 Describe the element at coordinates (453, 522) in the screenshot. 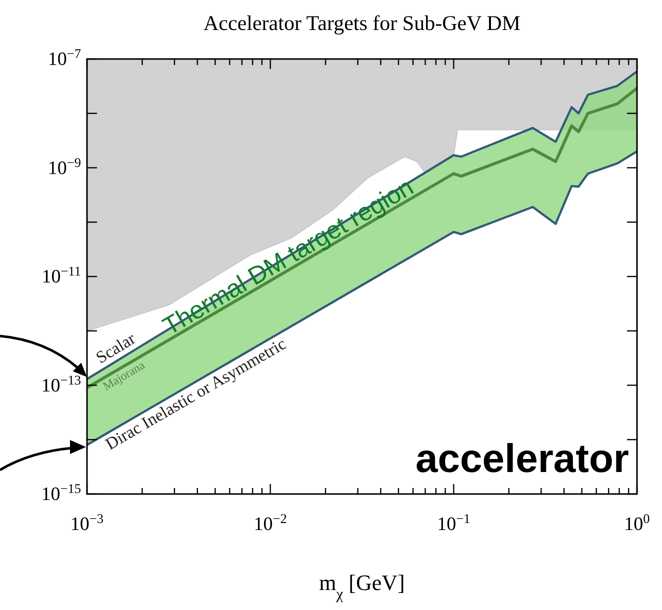

I see `x-tick-label: 10$^{−1}$` at that location.